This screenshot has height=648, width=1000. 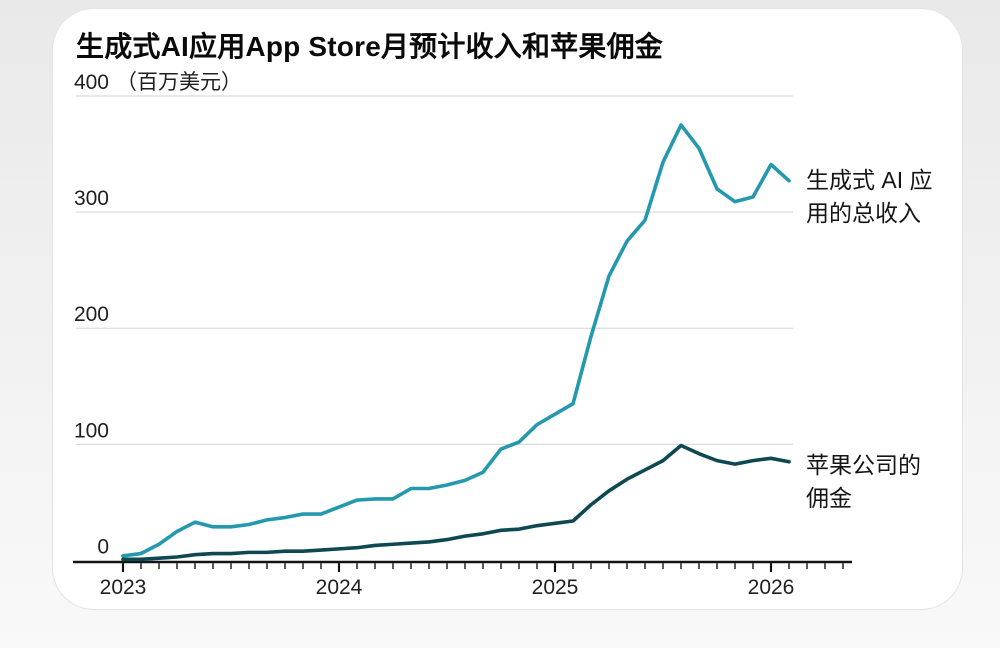 What do you see at coordinates (103, 547) in the screenshot?
I see `y-tick-label-0: 0` at bounding box center [103, 547].